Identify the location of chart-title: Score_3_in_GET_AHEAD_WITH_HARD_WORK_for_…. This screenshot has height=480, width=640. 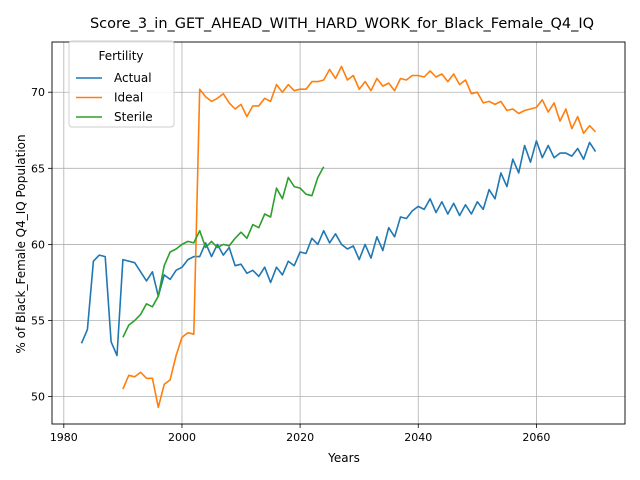
(342, 24).